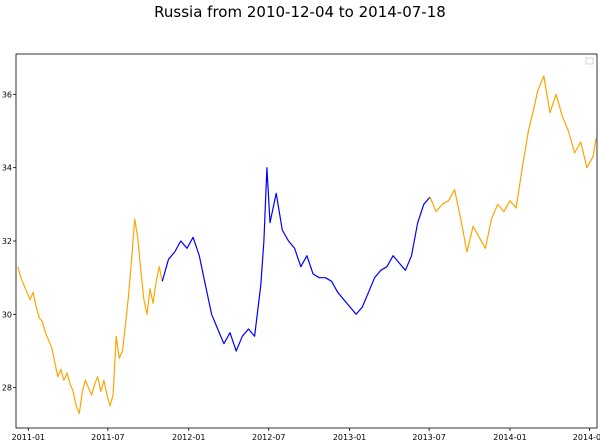  Describe the element at coordinates (586, 437) in the screenshot. I see `x-tick-label: 2014-07` at that location.